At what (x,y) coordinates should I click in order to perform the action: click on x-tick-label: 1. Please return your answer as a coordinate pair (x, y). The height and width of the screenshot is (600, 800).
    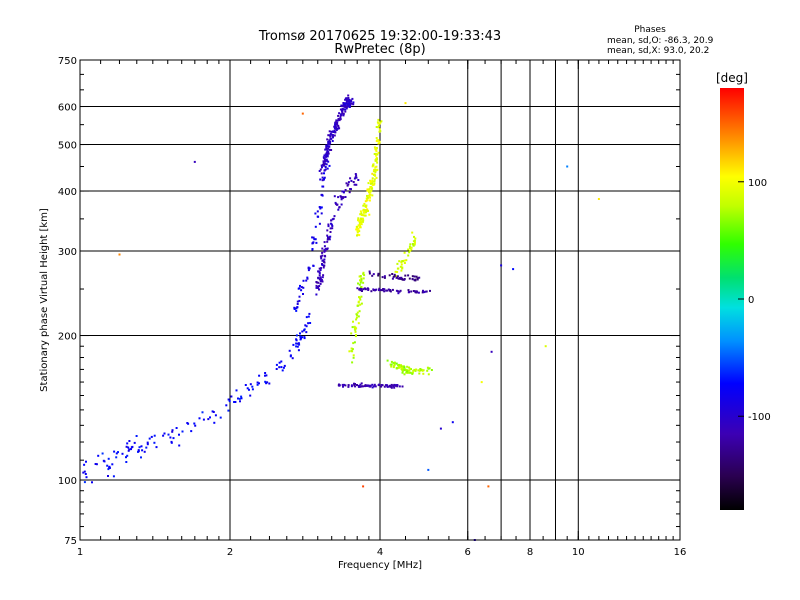
    Looking at the image, I should click on (80, 552).